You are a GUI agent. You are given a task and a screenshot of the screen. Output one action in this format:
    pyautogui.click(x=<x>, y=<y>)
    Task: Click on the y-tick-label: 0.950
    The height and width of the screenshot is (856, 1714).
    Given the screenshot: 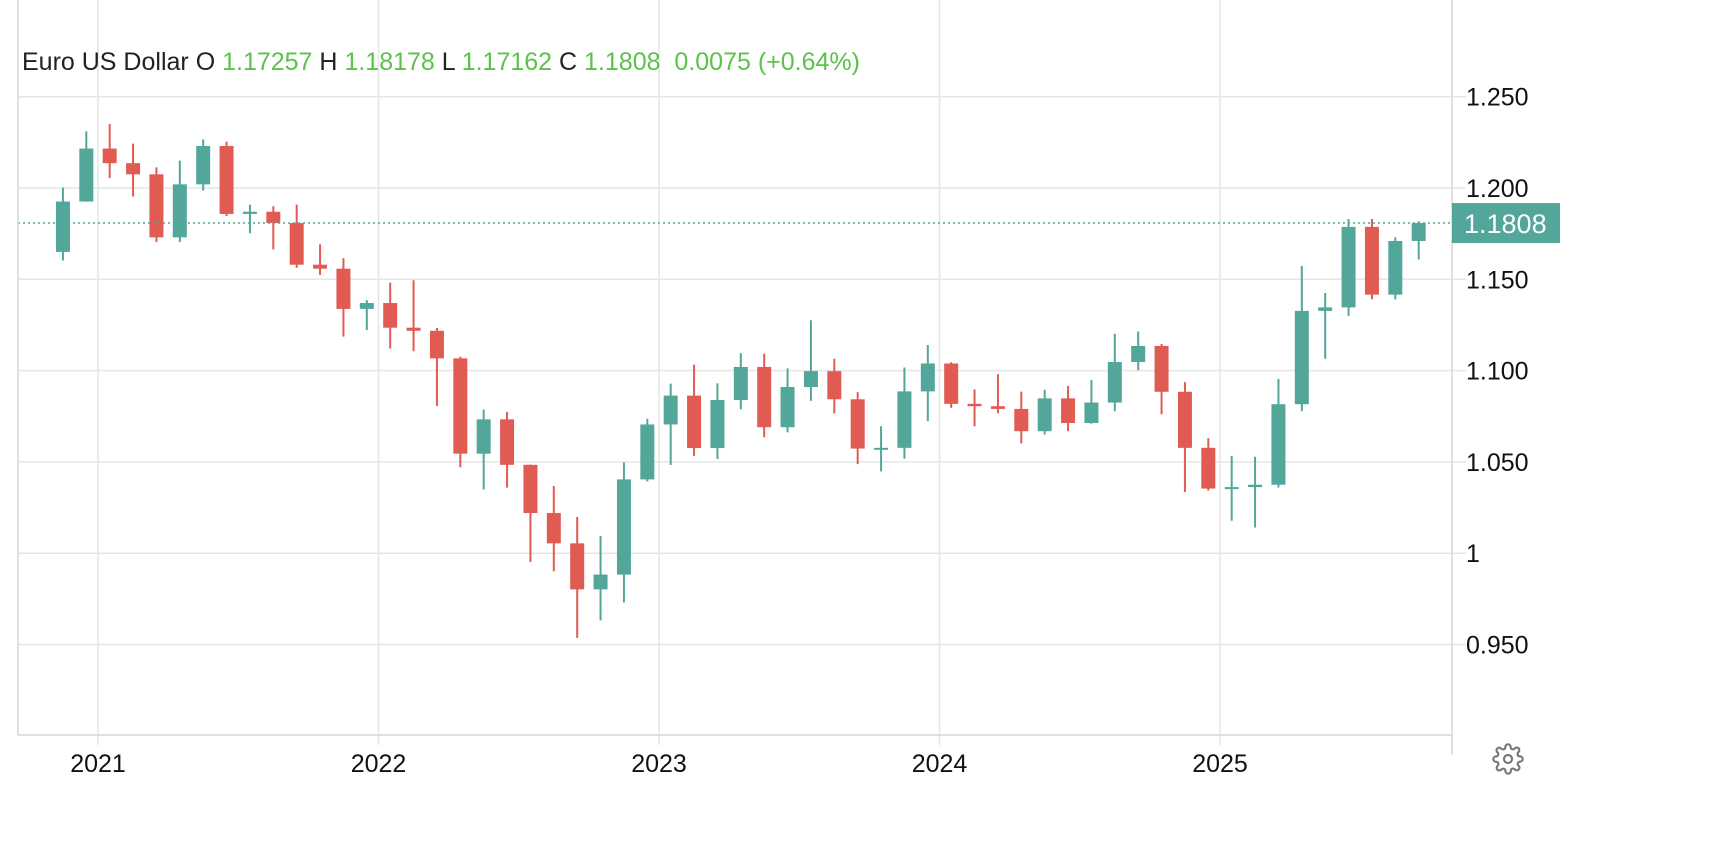 What is the action you would take?
    pyautogui.click(x=1497, y=646)
    